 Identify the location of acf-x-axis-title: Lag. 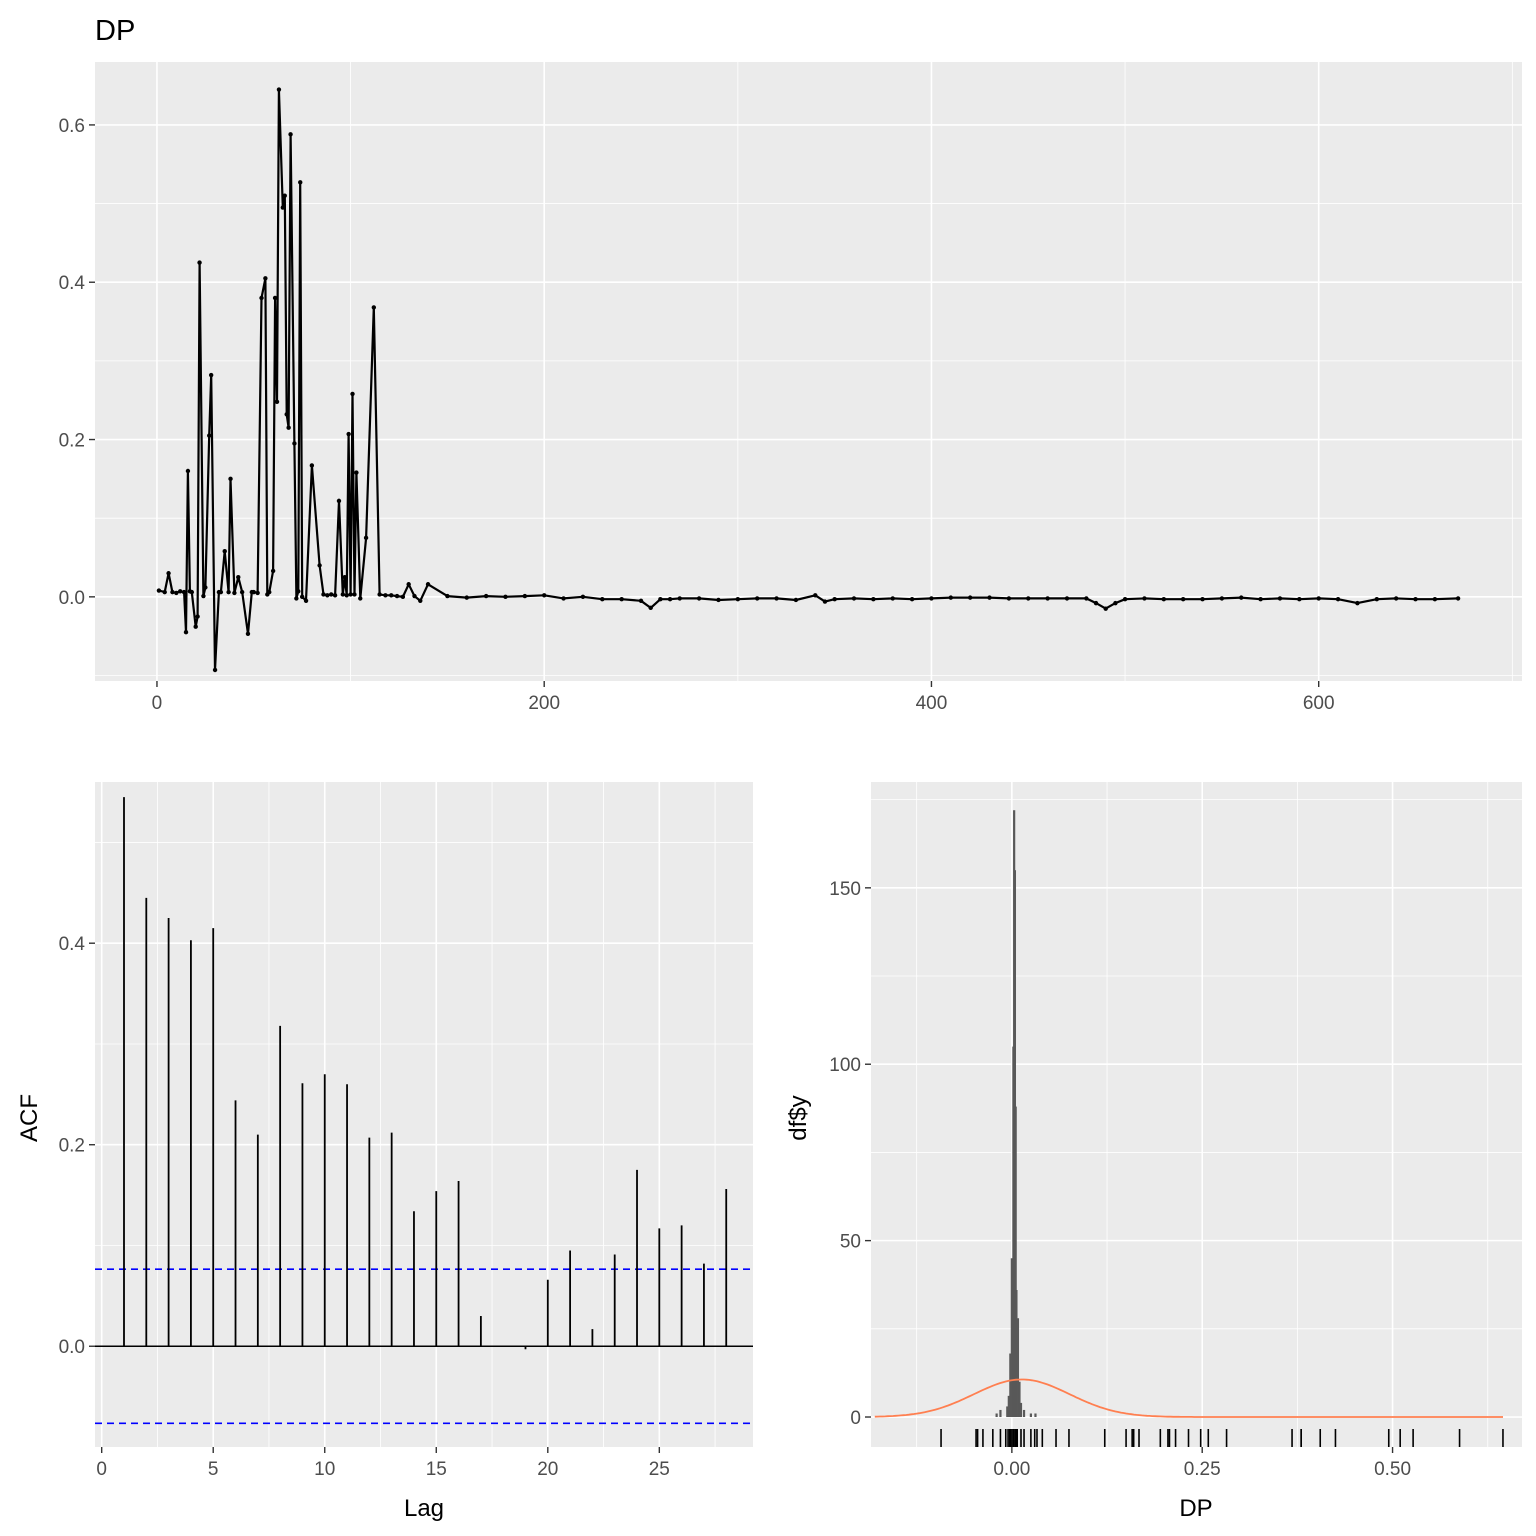
(424, 1508).